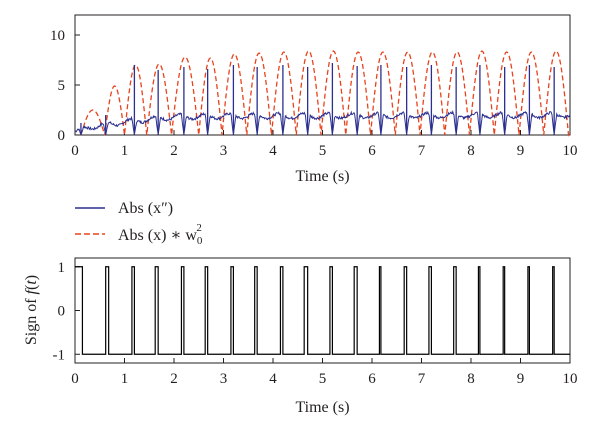 The width and height of the screenshot is (600, 436). Describe the element at coordinates (422, 379) in the screenshot. I see `bottom-chart-x-tick-label: 7` at that location.